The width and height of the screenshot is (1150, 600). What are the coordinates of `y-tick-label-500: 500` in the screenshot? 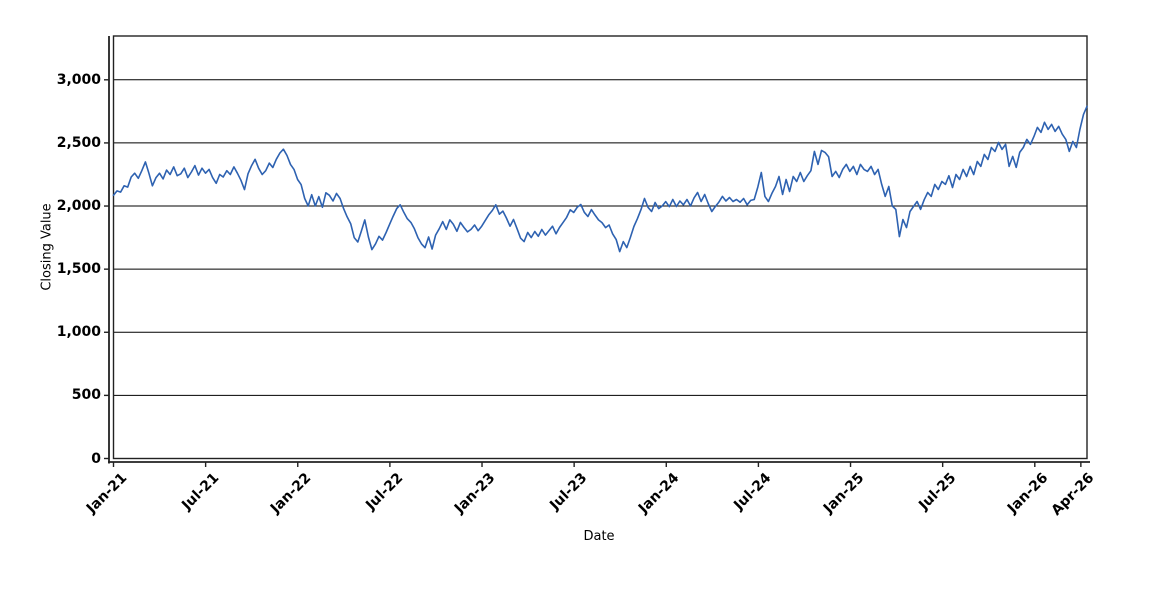 It's located at (86, 395).